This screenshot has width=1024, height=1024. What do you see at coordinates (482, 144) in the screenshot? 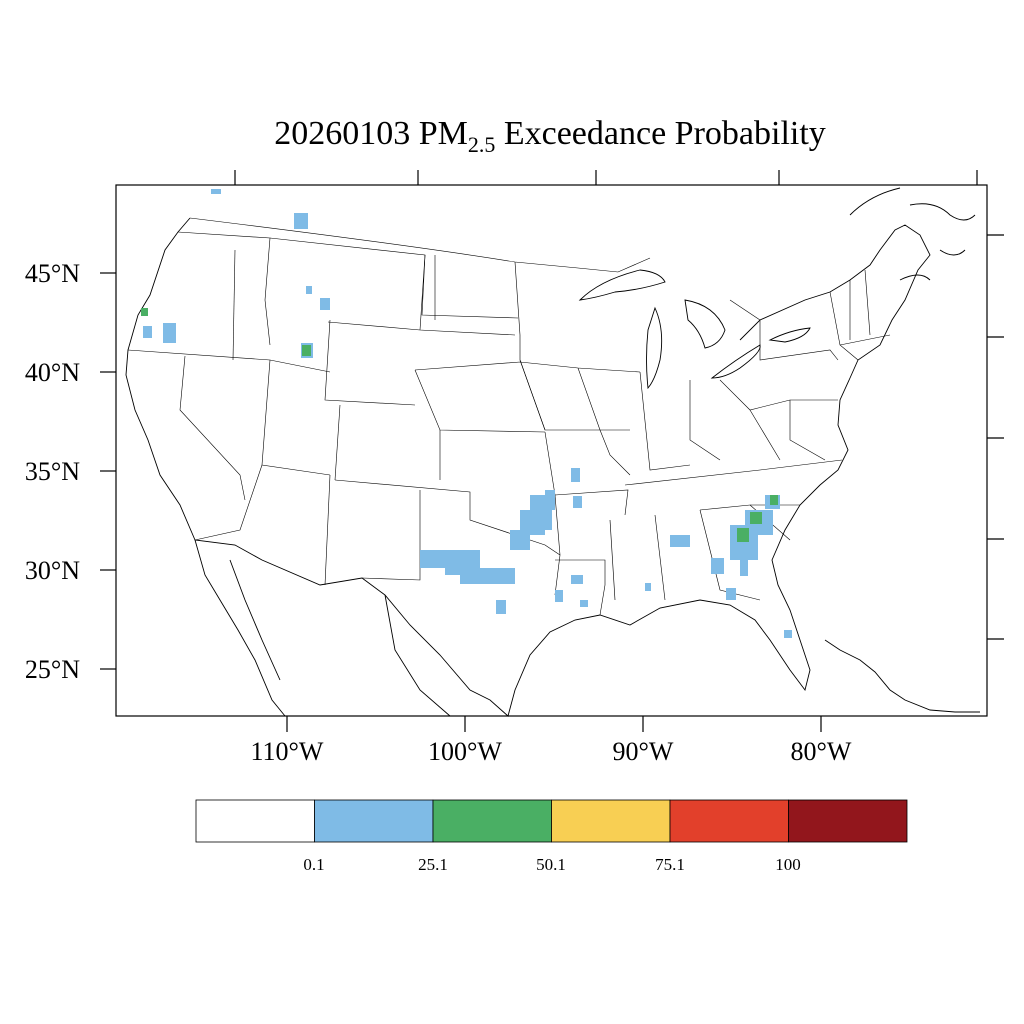
I see `title-subscript: 2.5` at bounding box center [482, 144].